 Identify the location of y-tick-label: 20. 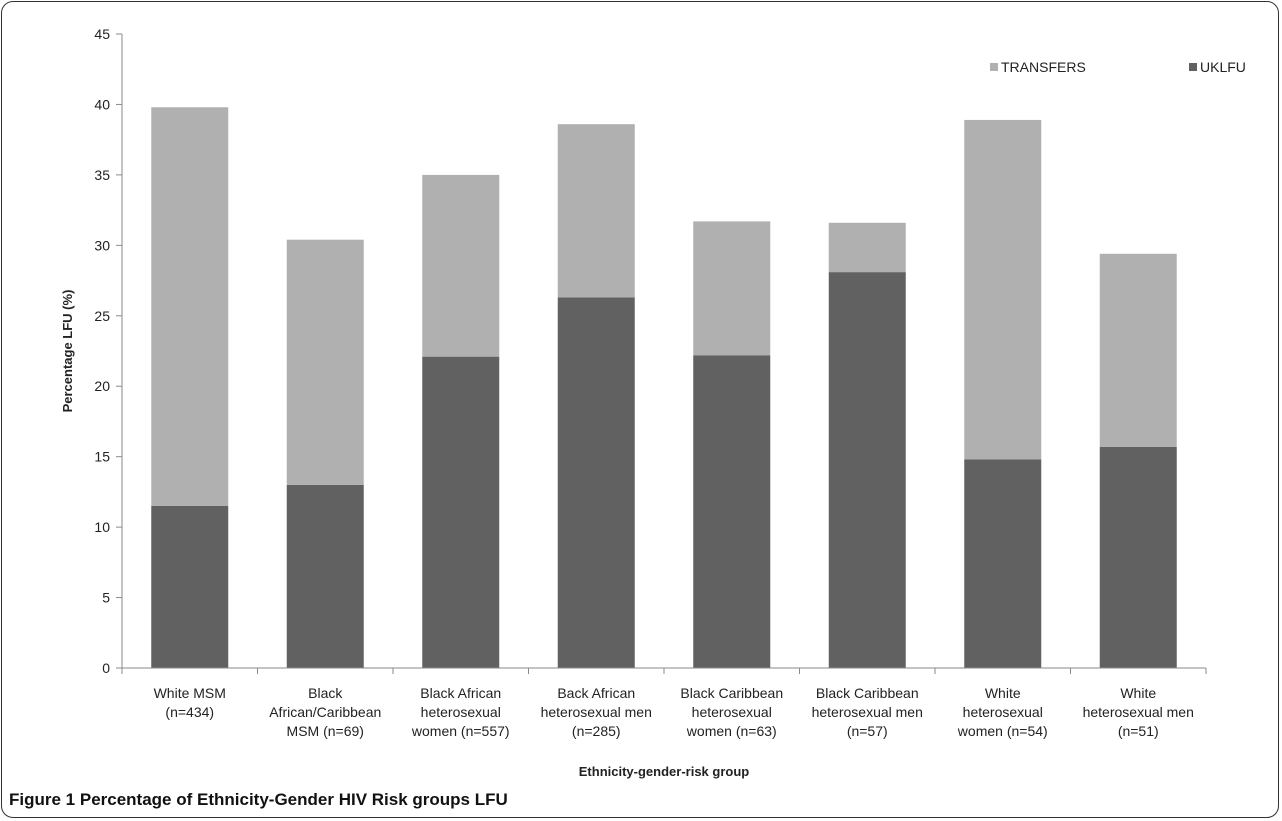
(102, 386).